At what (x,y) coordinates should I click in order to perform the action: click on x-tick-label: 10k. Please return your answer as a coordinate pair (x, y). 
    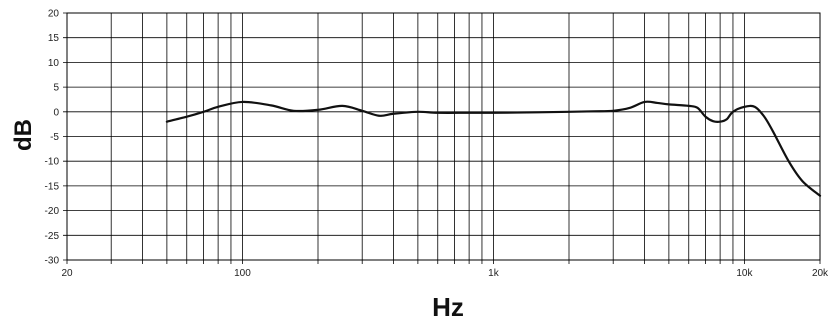
    Looking at the image, I should click on (744, 273).